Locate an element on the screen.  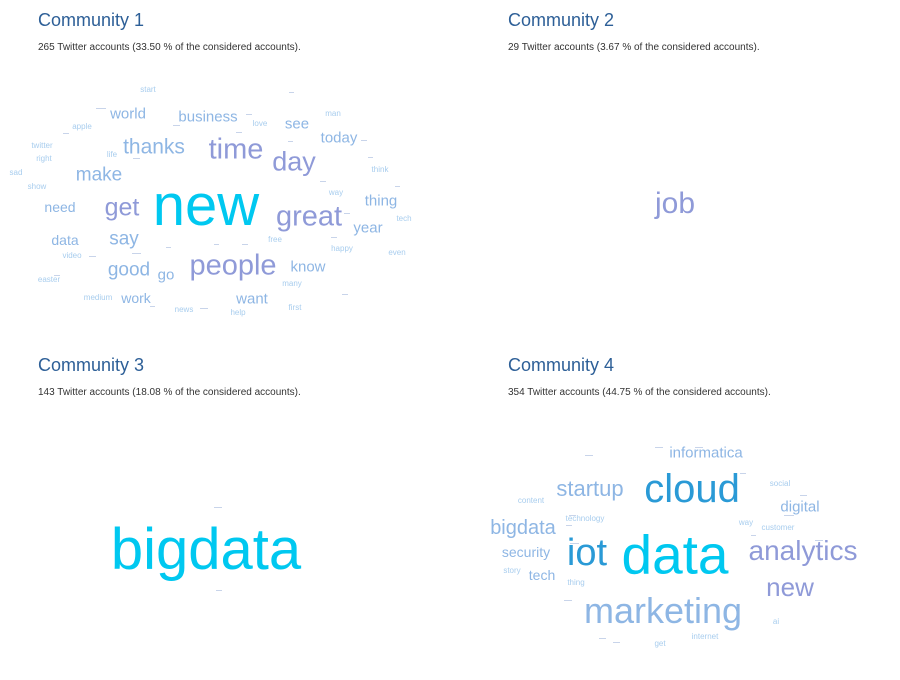
word-internet: internet is located at coordinates (705, 636).